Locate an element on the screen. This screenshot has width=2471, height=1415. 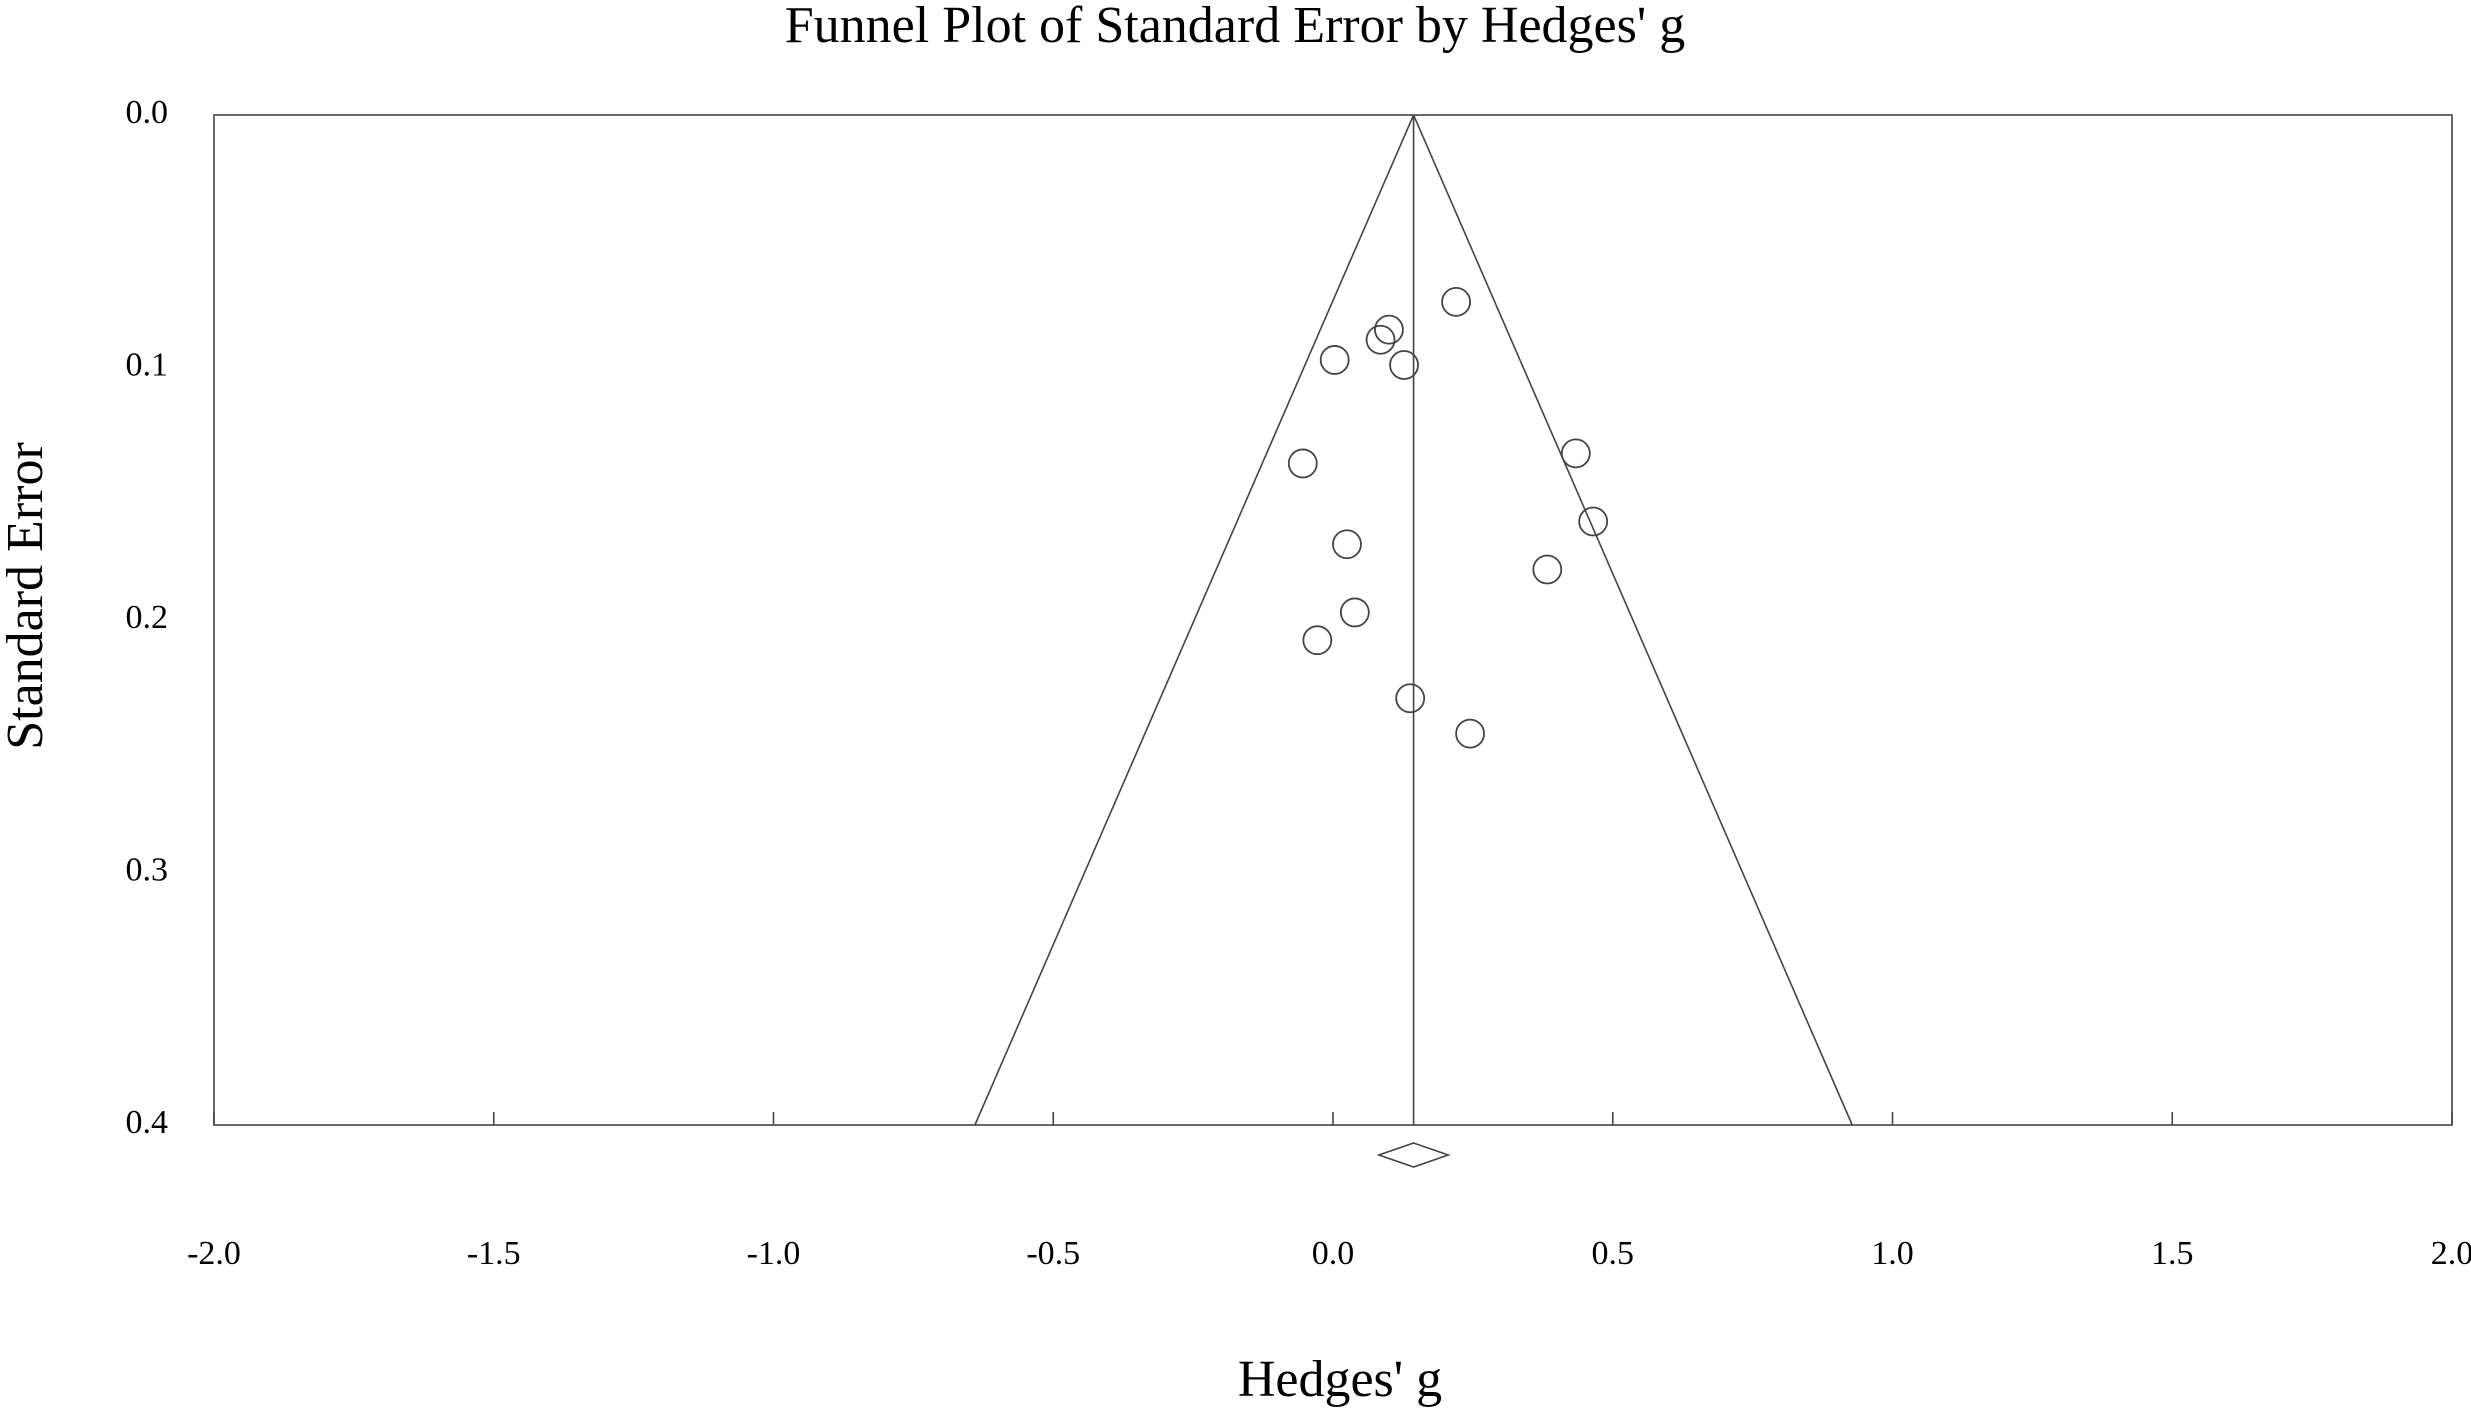
y-axis-title: Standard Error is located at coordinates (27, 596).